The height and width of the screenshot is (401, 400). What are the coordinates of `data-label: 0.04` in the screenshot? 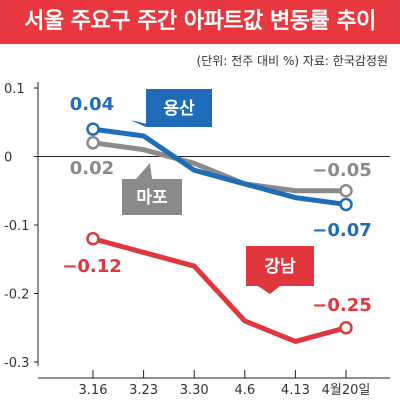 It's located at (92, 104).